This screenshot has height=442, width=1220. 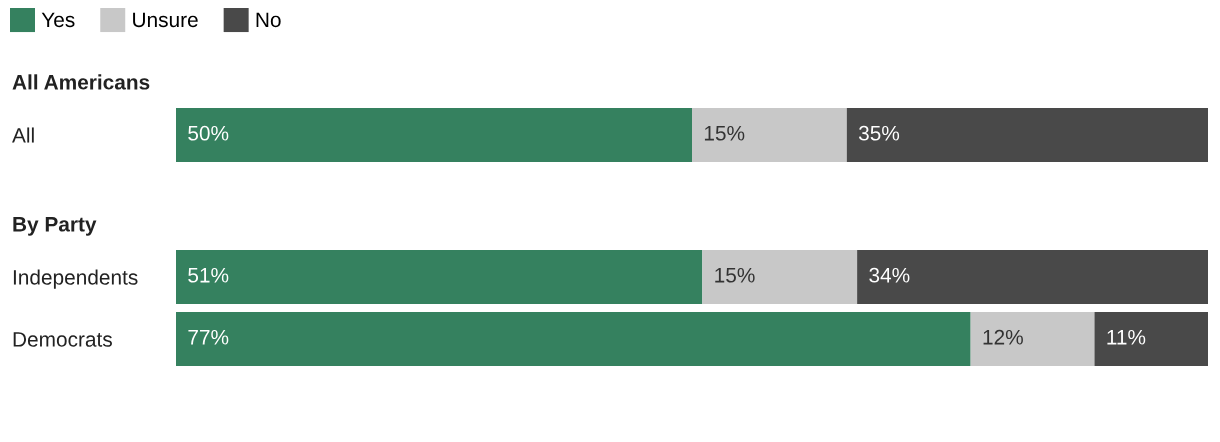 What do you see at coordinates (62, 339) in the screenshot?
I see `y-tick-label: Democrats` at bounding box center [62, 339].